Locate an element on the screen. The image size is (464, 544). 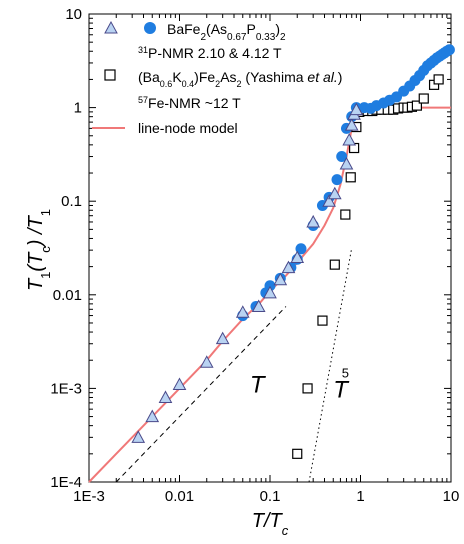
legend-label-fe_nmr: 57Fe-NMR ~12 T is located at coordinates (189, 103).